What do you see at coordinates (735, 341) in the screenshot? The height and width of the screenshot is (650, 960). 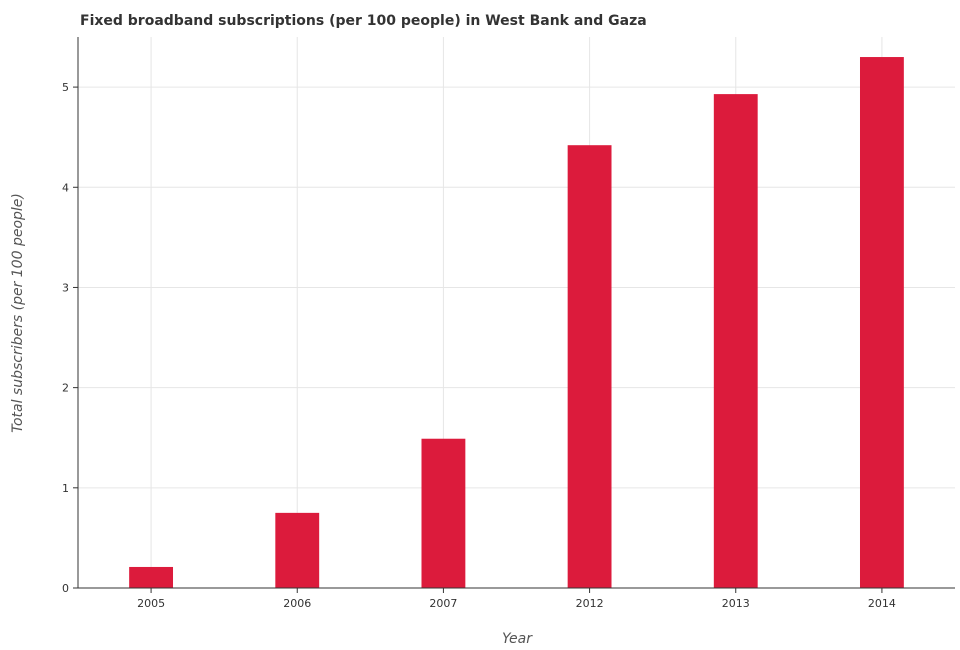 I see `bar-2013` at bounding box center [735, 341].